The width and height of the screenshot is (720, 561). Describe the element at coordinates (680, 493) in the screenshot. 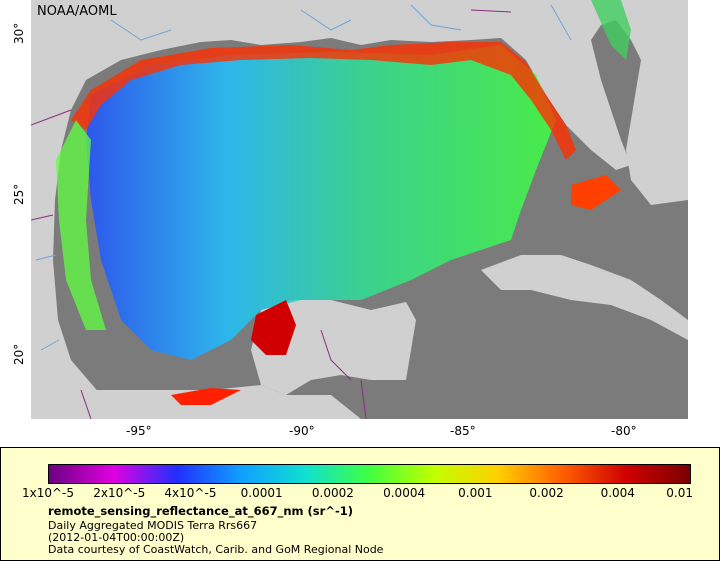

I see `colorbar-tick-label: 0.01` at that location.